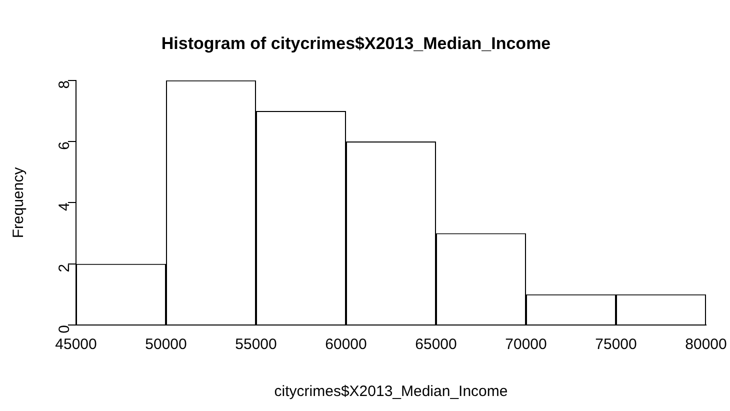 This screenshot has height=411, width=730. I want to click on y-tick-label: 2, so click(65, 268).